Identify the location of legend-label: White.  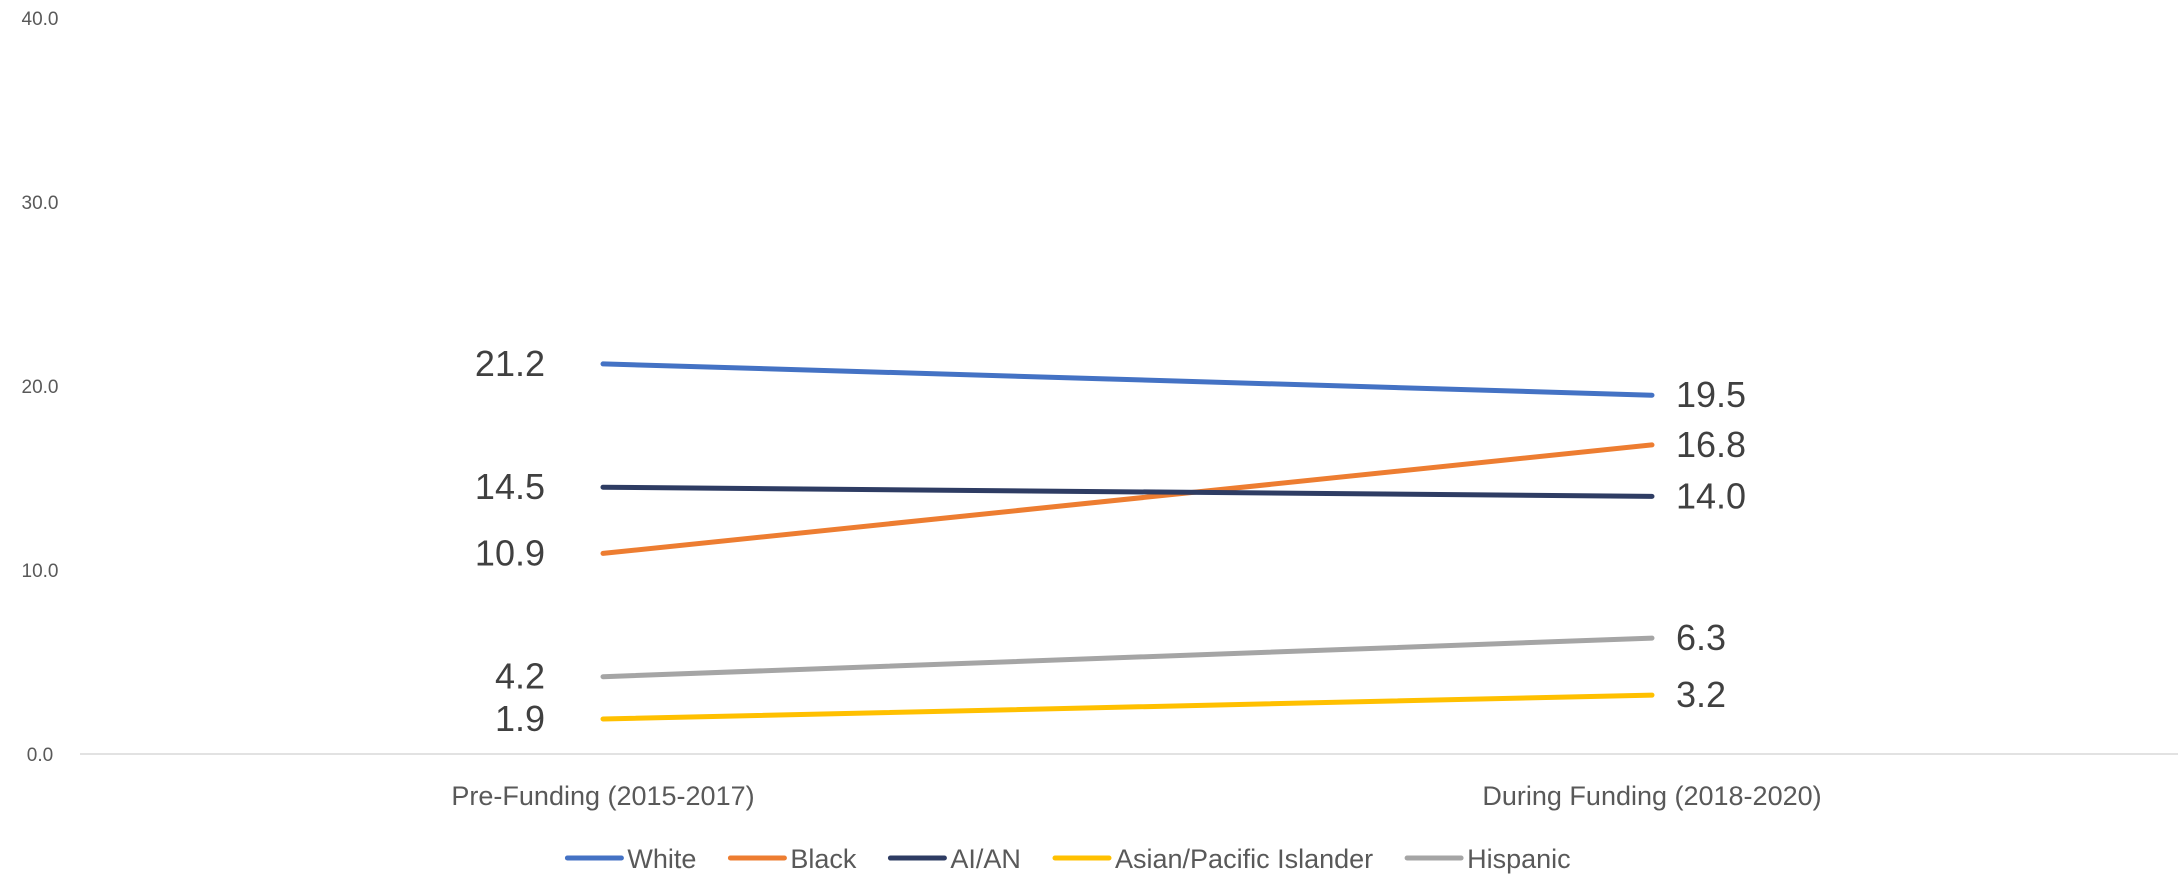
(661, 859).